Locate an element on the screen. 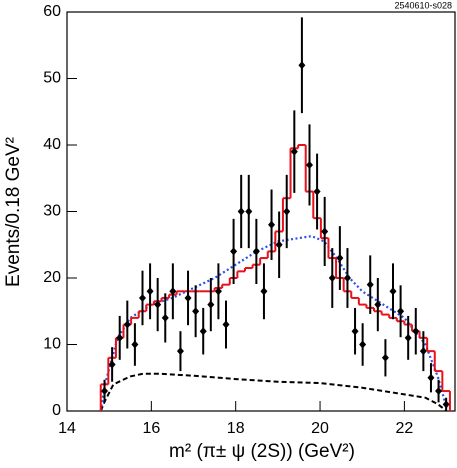 This screenshot has height=468, width=457. x-axis-label: m² (π± ψ (2S)) (GeV²) is located at coordinates (262, 451).